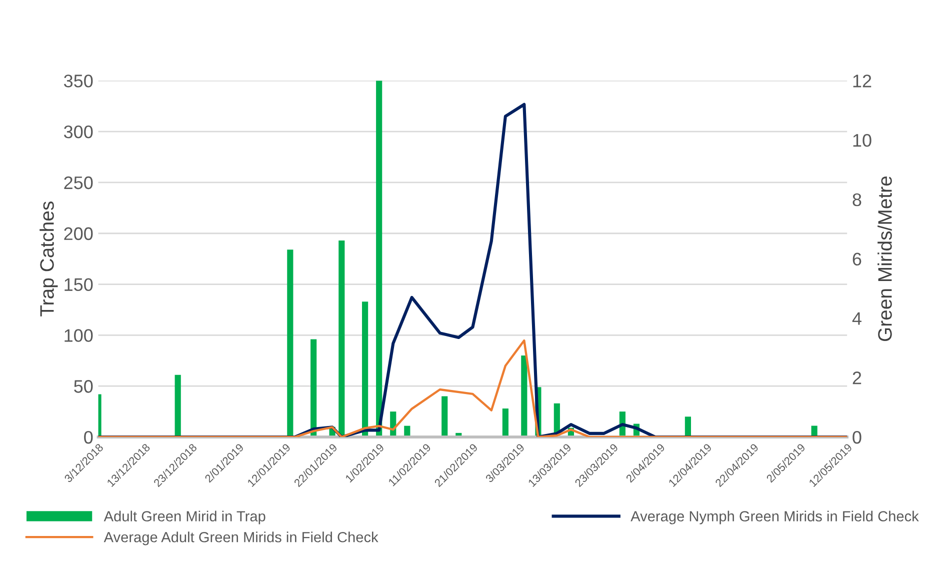 The width and height of the screenshot is (936, 572). I want to click on line-series, so click(473, 388).